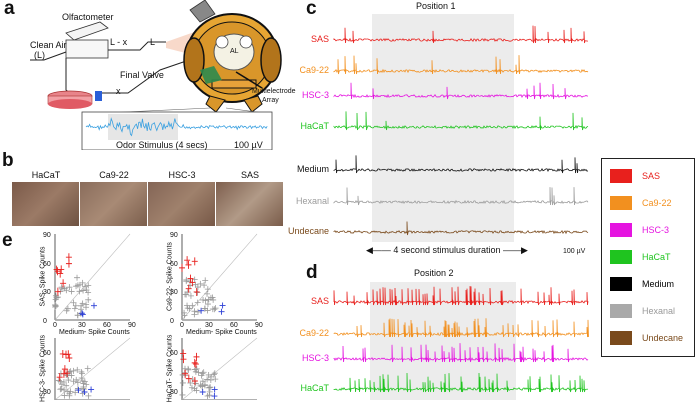 This screenshot has width=700, height=409. What do you see at coordinates (314, 70) in the screenshot?
I see `trace-label: Ca9-22` at bounding box center [314, 70].